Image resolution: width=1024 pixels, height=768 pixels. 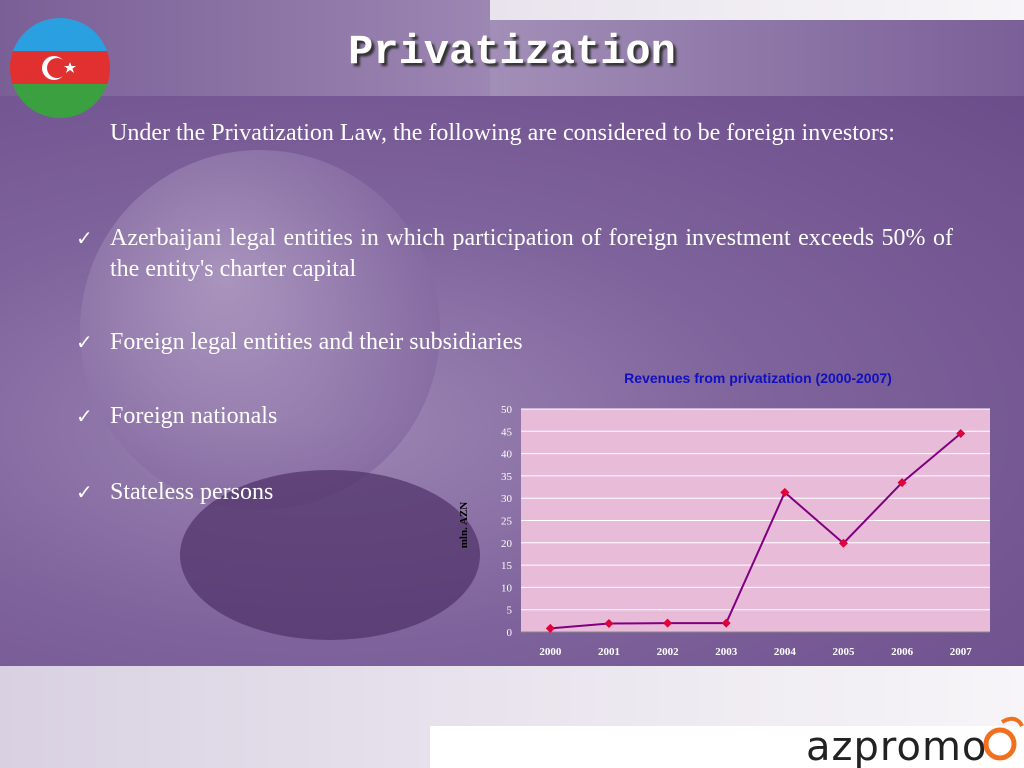 What do you see at coordinates (507, 544) in the screenshot?
I see `y-tick-label: 20` at bounding box center [507, 544].